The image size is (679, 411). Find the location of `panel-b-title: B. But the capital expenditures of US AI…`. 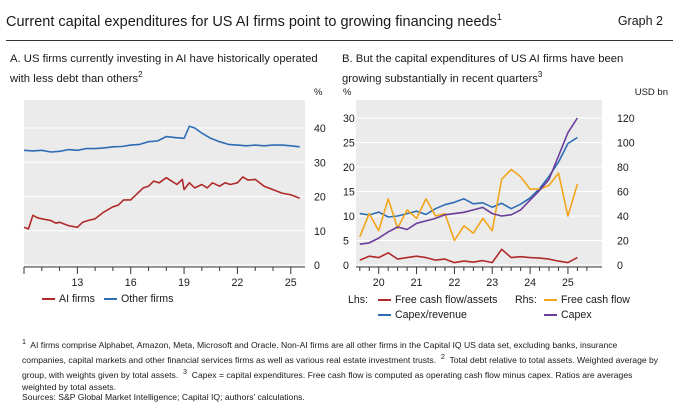

panel-b-title: B. But the capital expenditures of US AI… is located at coordinates (483, 69).